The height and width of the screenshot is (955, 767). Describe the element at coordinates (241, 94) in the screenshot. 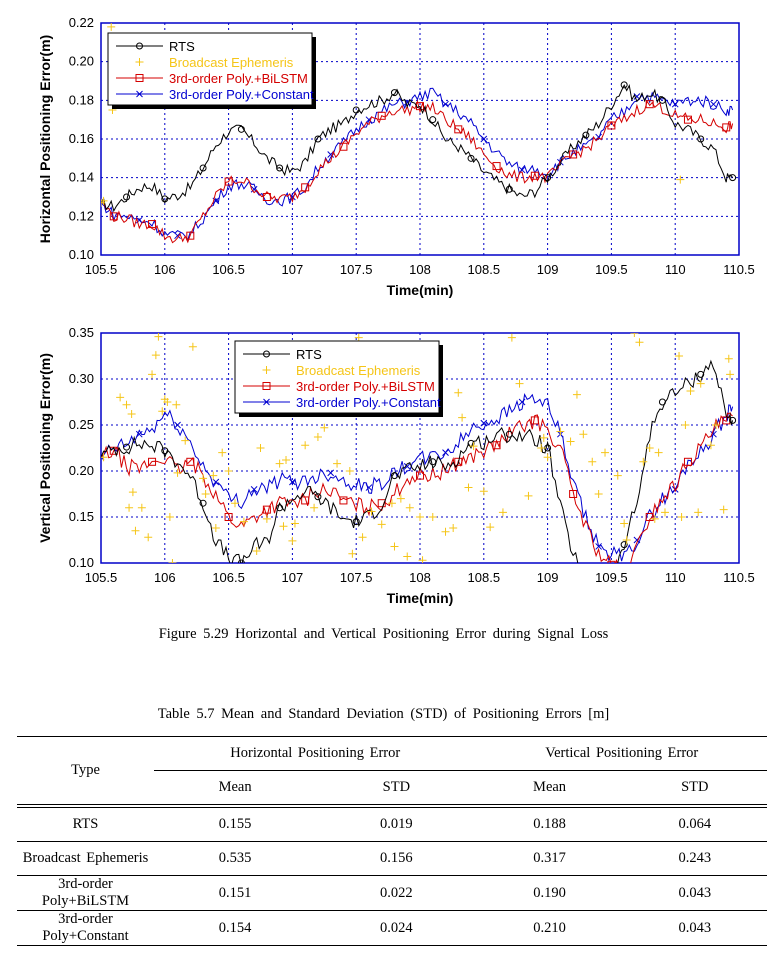

I see `legend-label: 3rd-order Poly.+Constant` at that location.